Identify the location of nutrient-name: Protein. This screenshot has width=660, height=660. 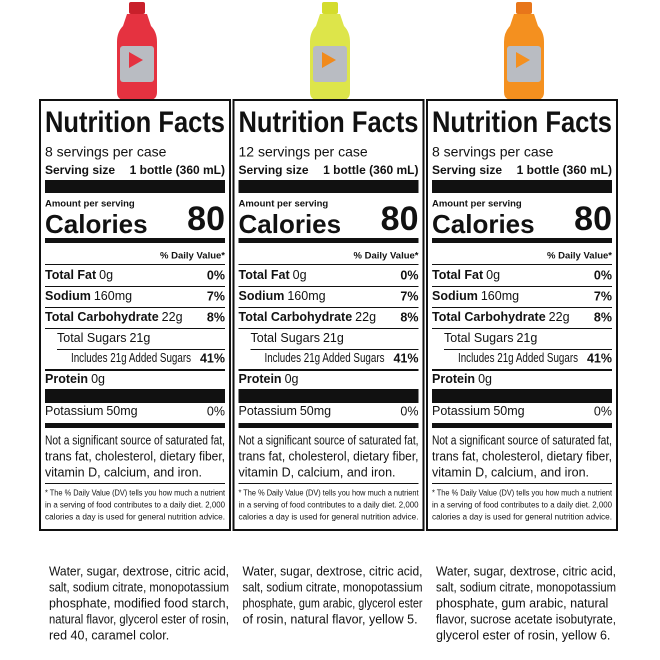
(66, 379).